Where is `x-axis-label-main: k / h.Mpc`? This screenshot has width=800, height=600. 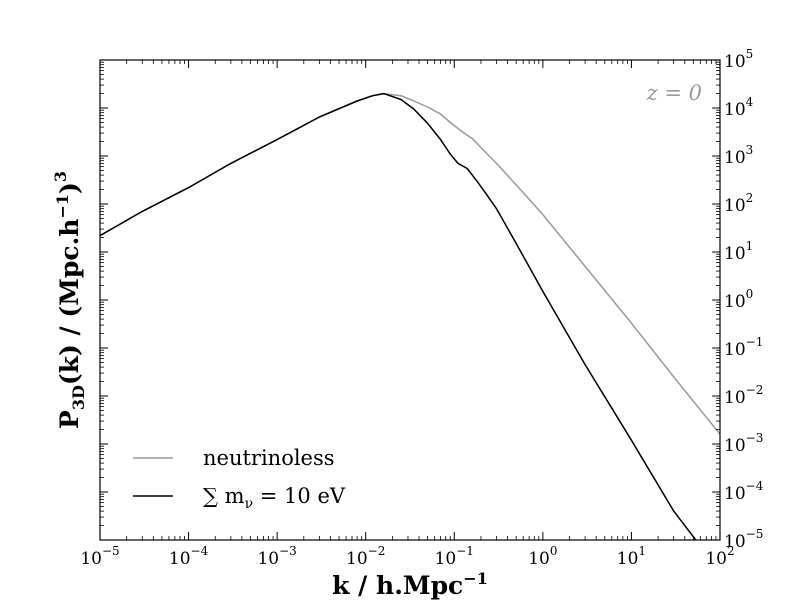 x-axis-label-main: k / h.Mpc is located at coordinates (397, 585).